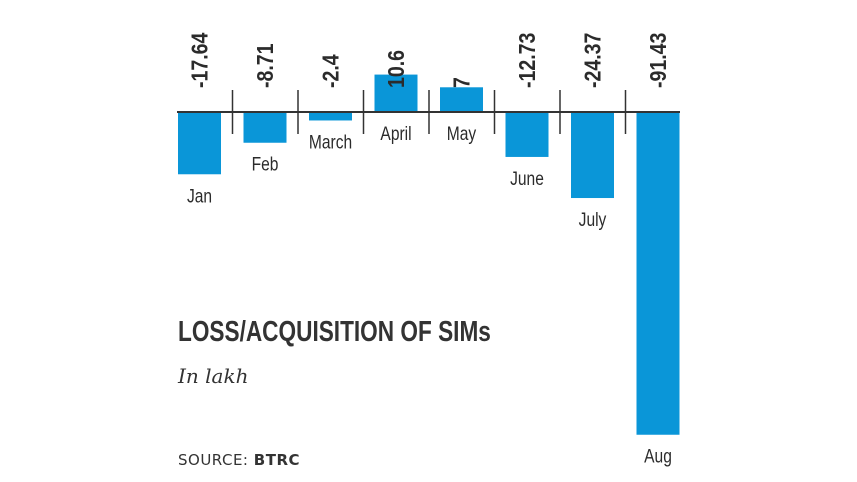 The image size is (857, 482). I want to click on month-label: May, so click(462, 134).